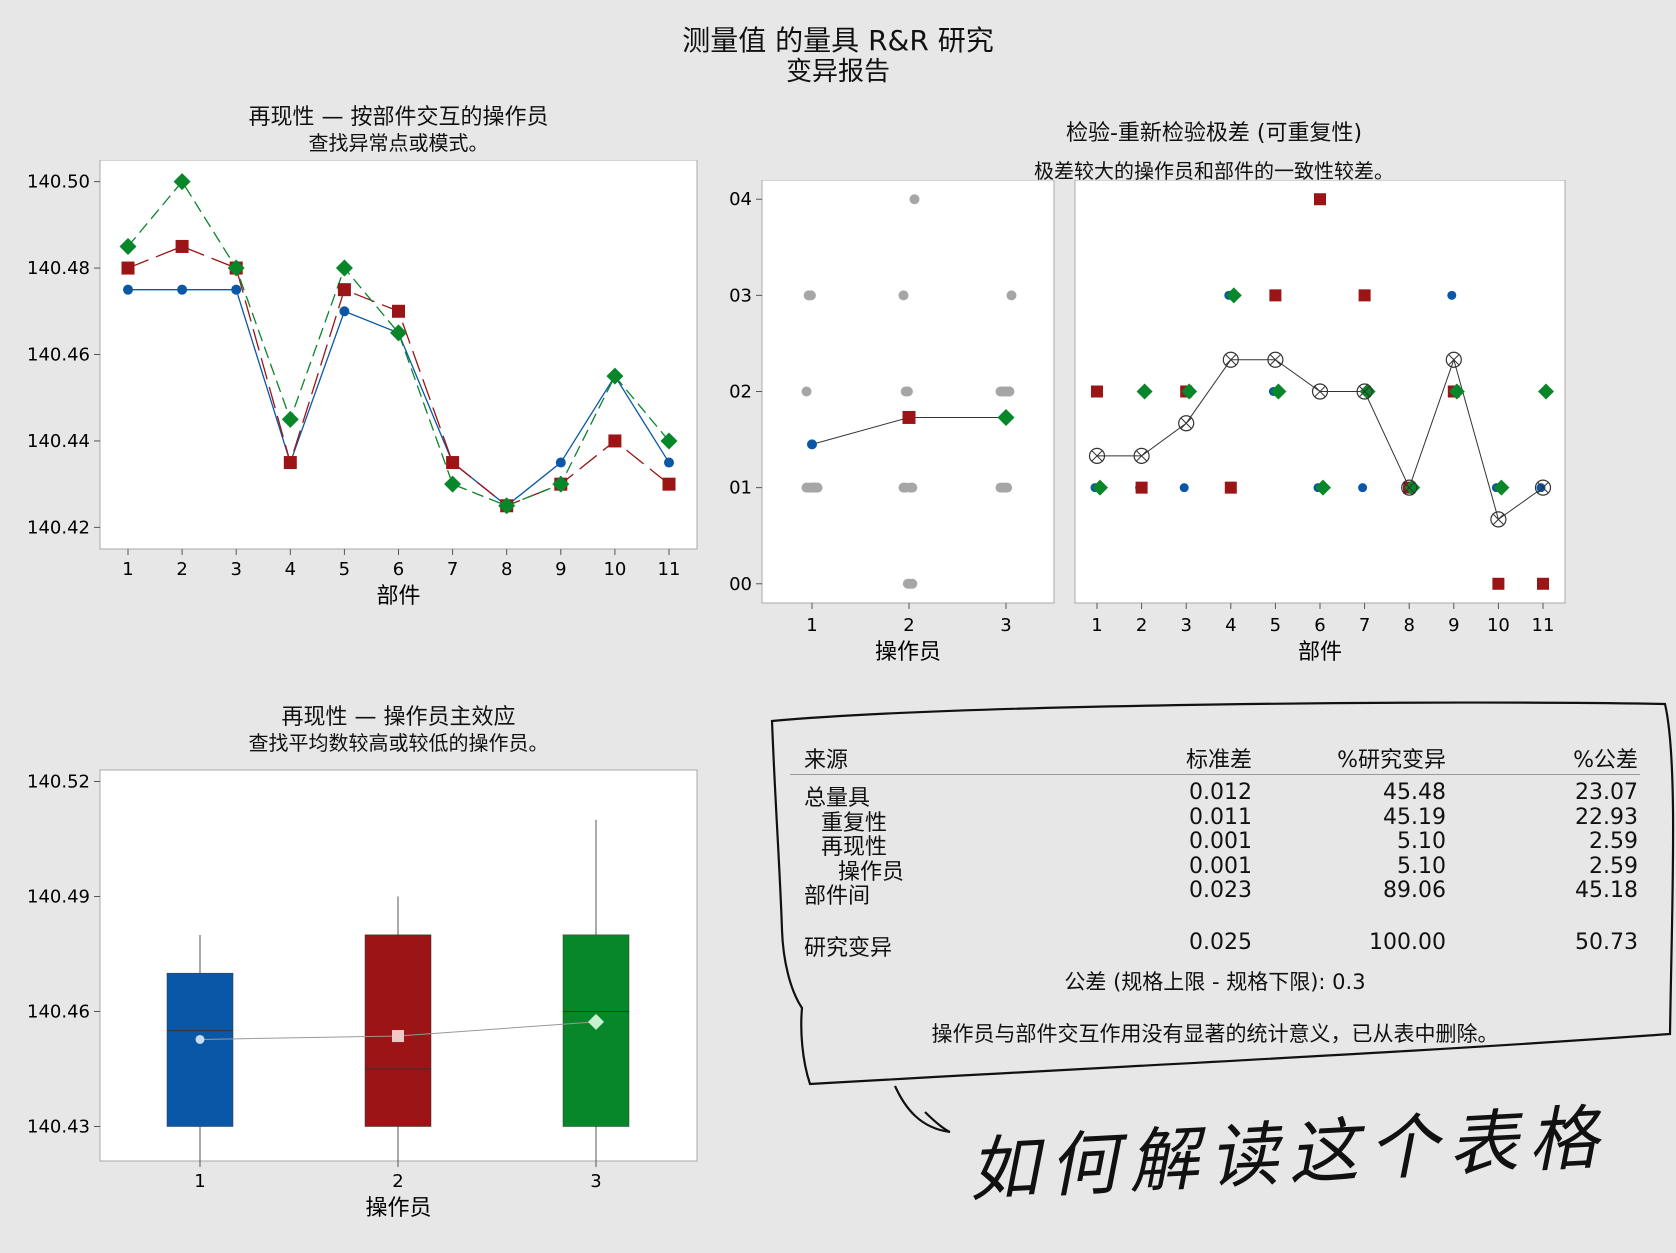  I want to click on box-mean-point, so click(200, 1039).